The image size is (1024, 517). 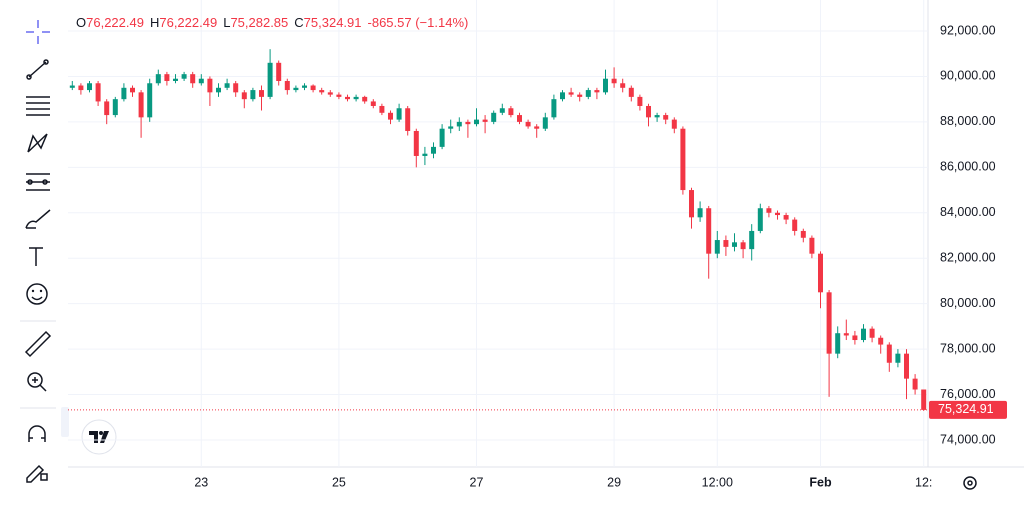 What do you see at coordinates (820, 482) in the screenshot?
I see `x-tick-label: Feb` at bounding box center [820, 482].